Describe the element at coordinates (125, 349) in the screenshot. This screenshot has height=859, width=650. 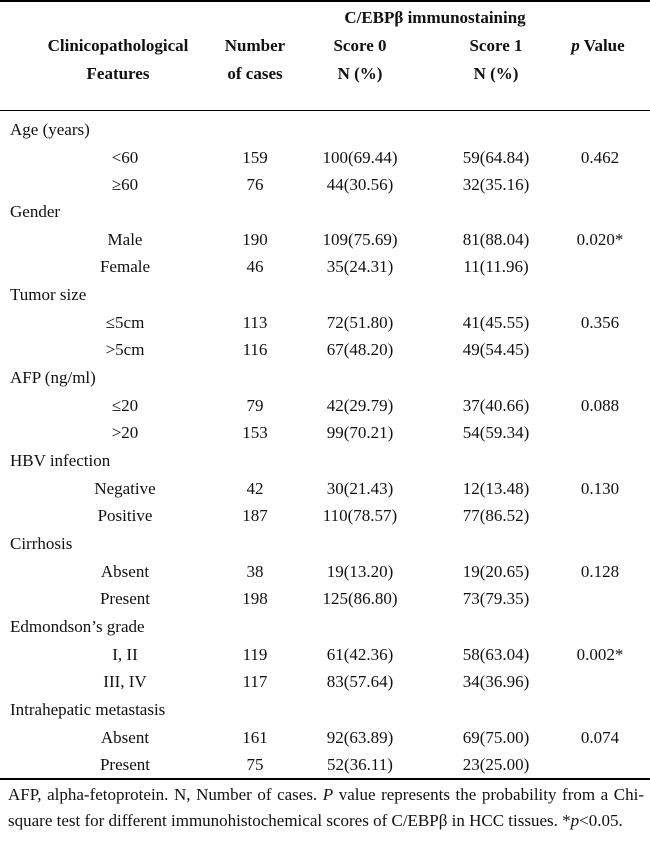
I see `row-label: >5cm` at that location.